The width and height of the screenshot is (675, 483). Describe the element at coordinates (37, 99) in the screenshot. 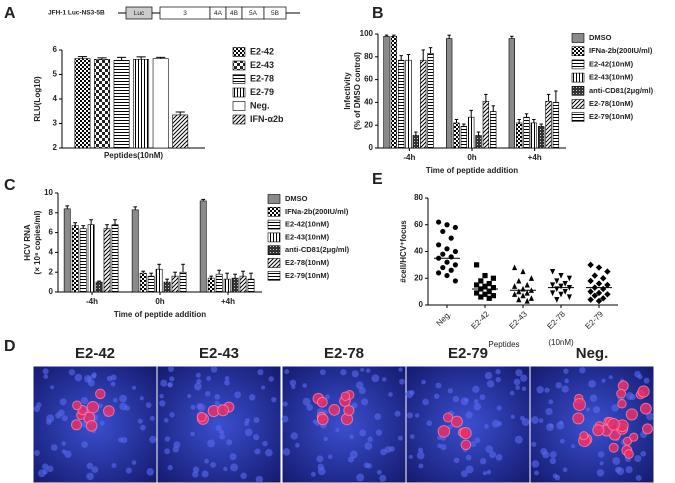

I see `y-axis-label: RLU(Log10)` at that location.